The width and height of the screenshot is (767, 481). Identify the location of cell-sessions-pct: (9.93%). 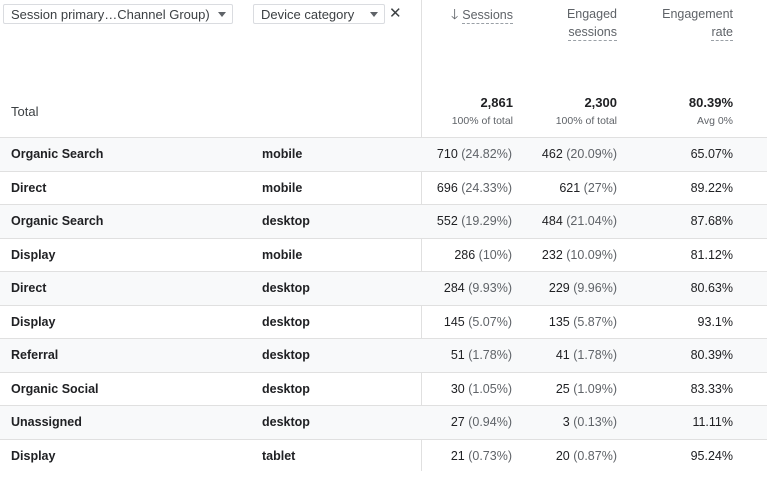
(490, 288).